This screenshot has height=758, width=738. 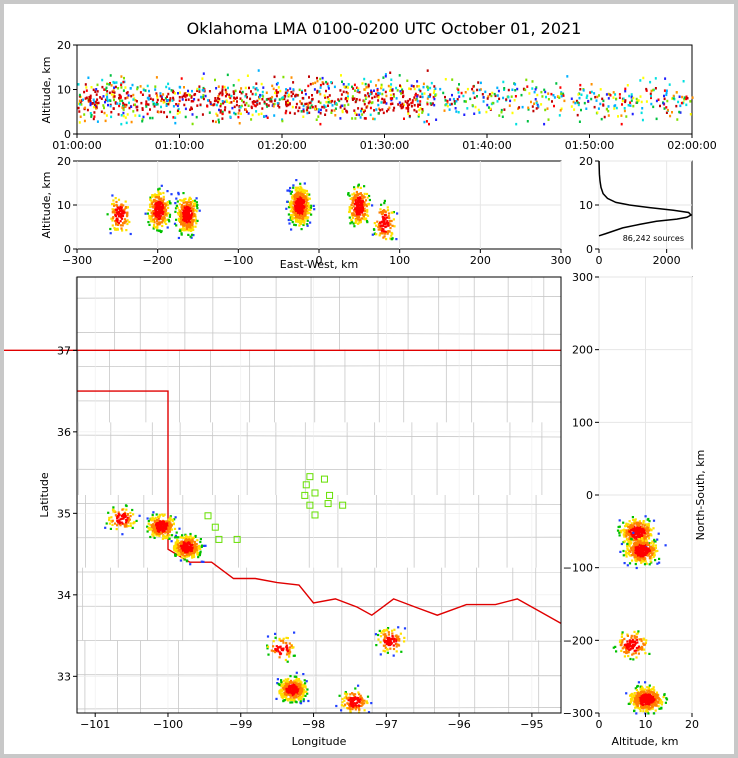 I want to click on xtick-label: −200, so click(x=158, y=260).